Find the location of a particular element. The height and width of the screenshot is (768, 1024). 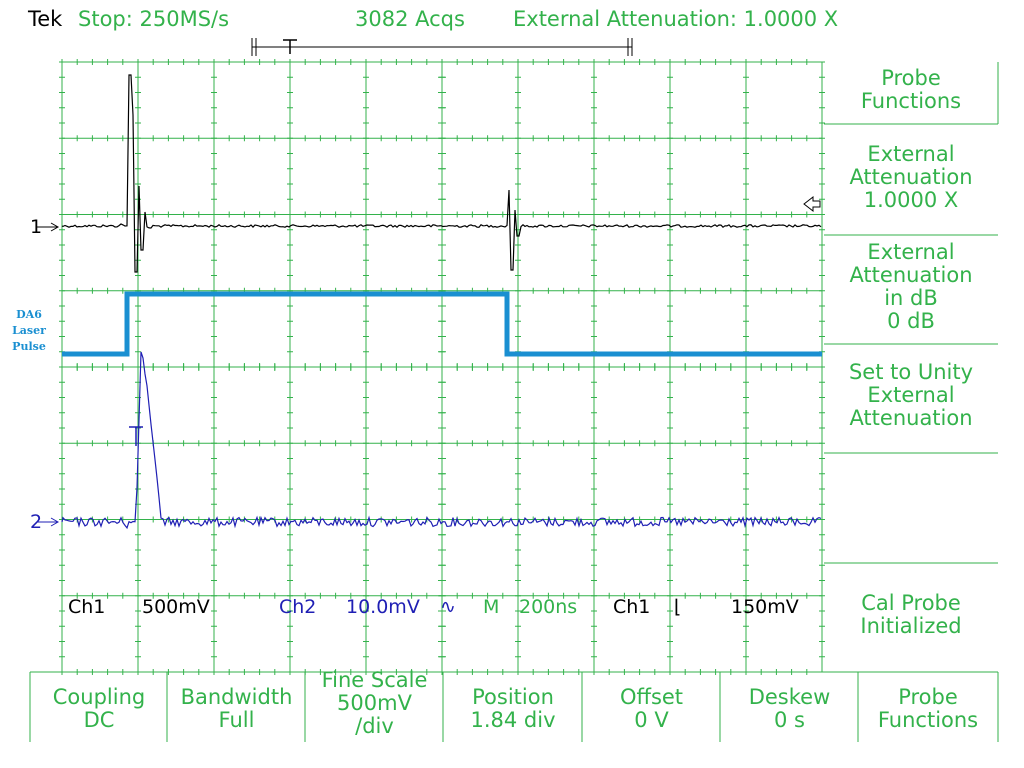

side-menu-label: Probe is located at coordinates (911, 78).